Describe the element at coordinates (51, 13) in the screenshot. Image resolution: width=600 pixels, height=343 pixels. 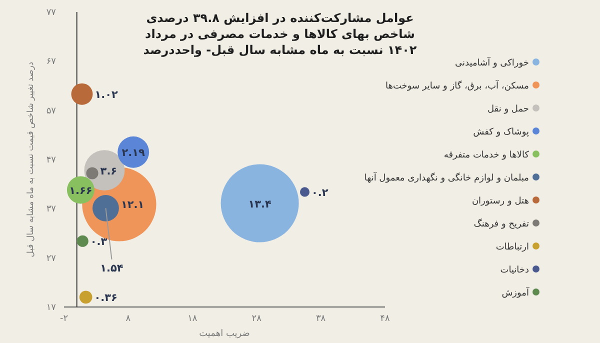
I see `y-tick-label: ۷۷` at that location.